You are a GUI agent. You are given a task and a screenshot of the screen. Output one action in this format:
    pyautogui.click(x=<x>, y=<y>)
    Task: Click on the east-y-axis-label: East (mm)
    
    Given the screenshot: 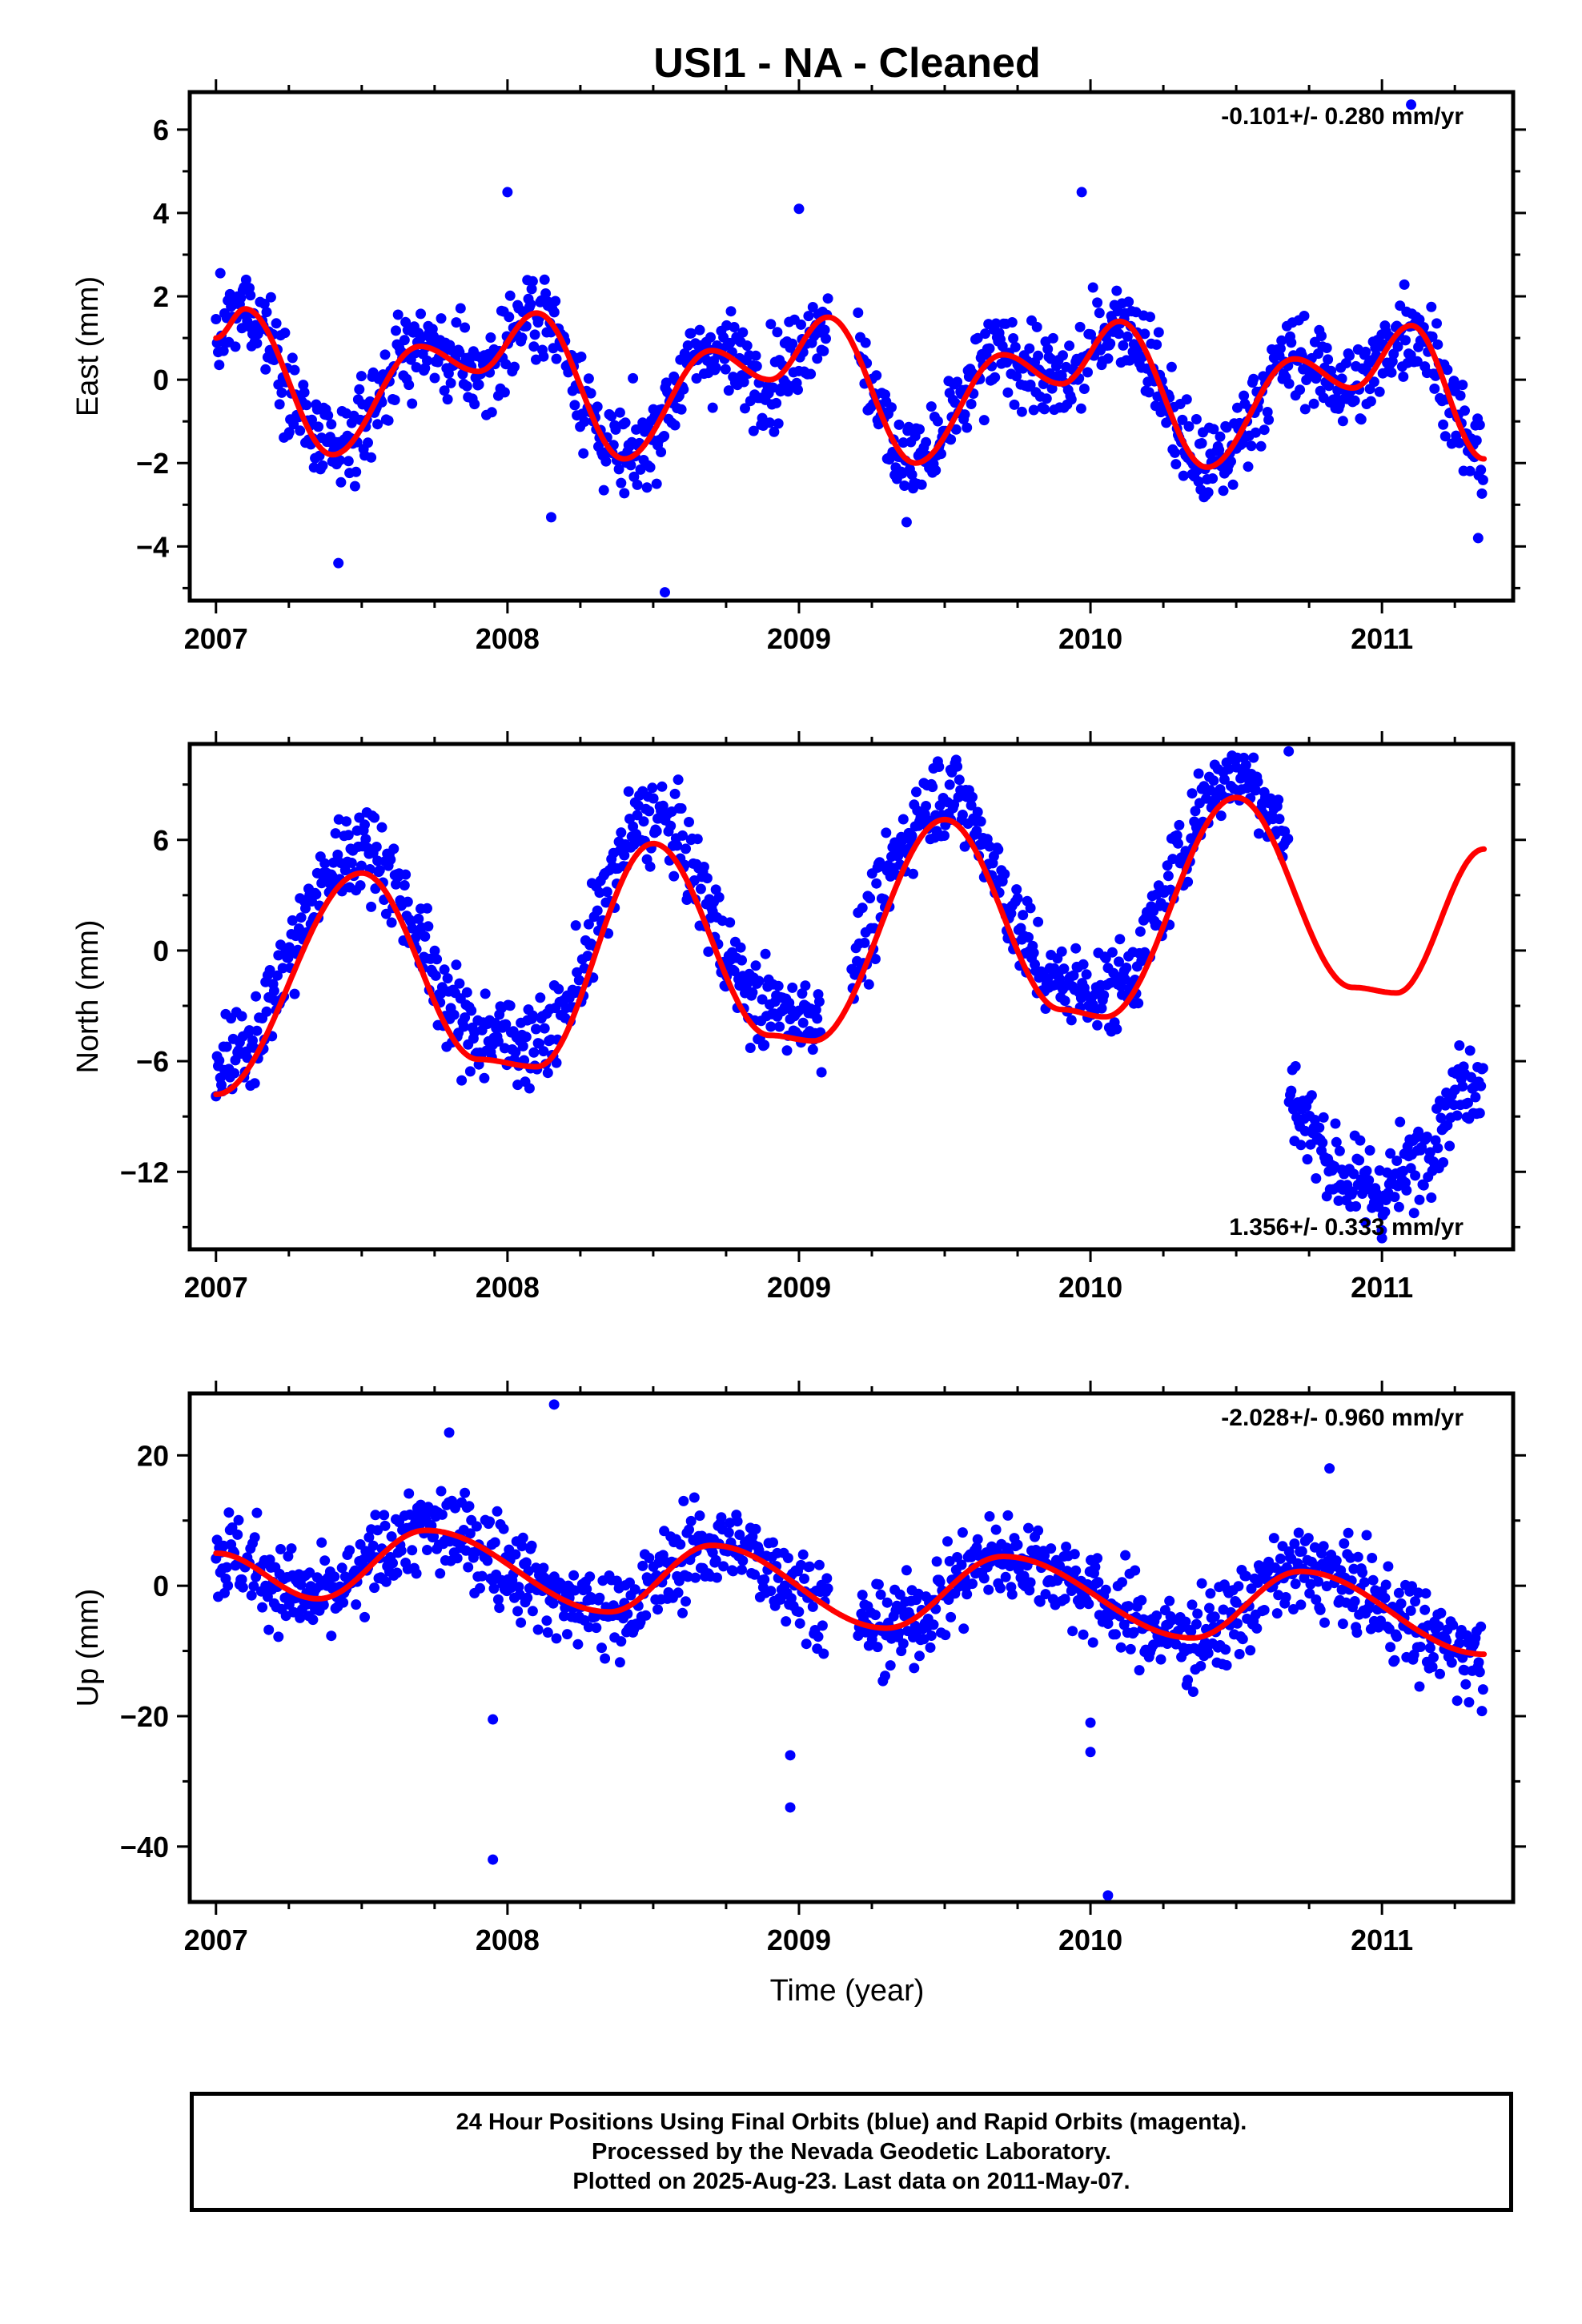 What is the action you would take?
    pyautogui.click(x=88, y=346)
    